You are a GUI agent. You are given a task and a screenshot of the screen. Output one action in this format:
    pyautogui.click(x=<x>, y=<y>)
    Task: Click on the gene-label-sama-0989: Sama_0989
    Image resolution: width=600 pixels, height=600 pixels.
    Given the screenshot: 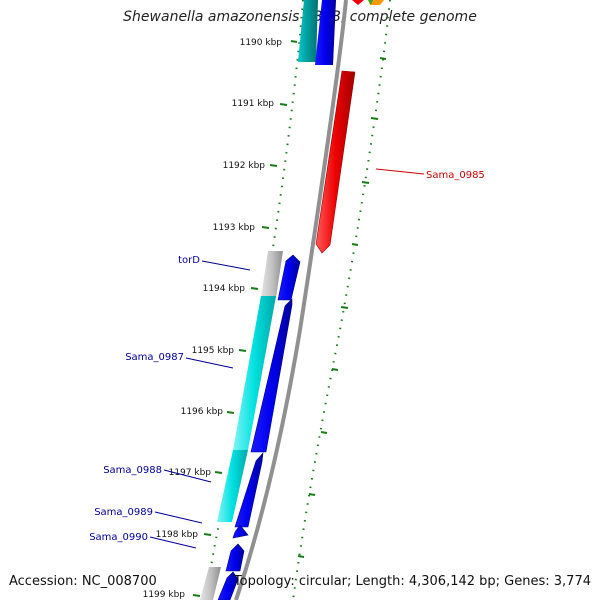 What is the action you would take?
    pyautogui.click(x=123, y=512)
    